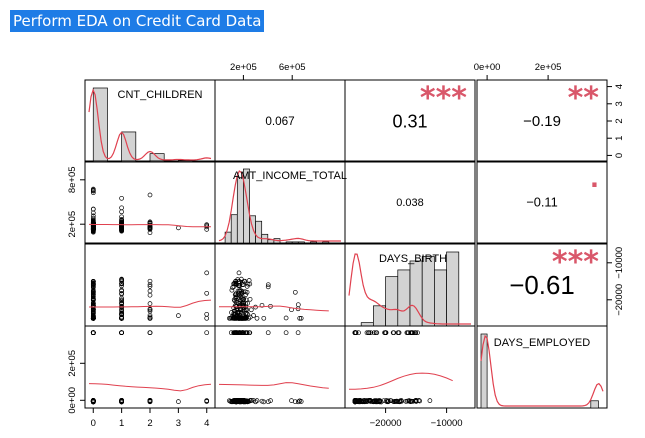  I want to click on density-curve, so click(409, 289).